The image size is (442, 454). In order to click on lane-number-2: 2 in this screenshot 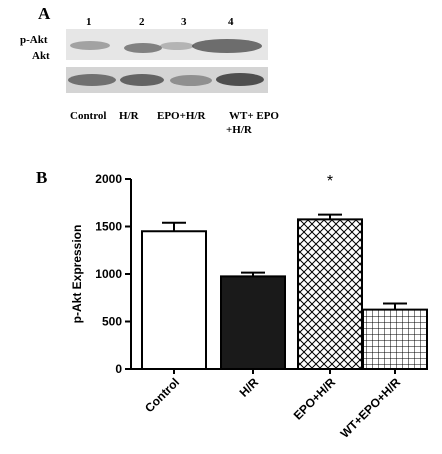, I will do `click(142, 22)`.